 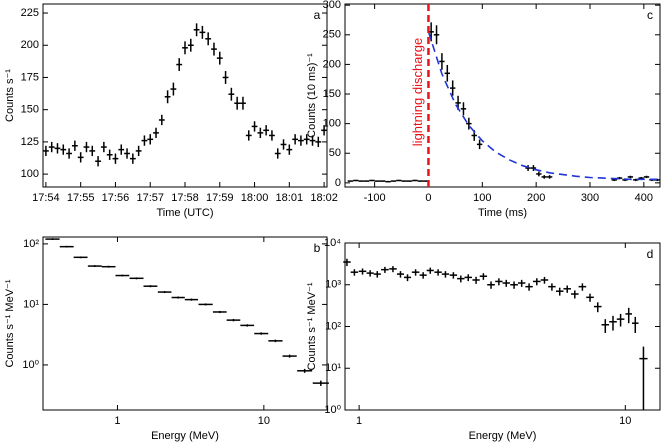 What do you see at coordinates (428, 198) in the screenshot?
I see `x-tick-label: 0` at bounding box center [428, 198].